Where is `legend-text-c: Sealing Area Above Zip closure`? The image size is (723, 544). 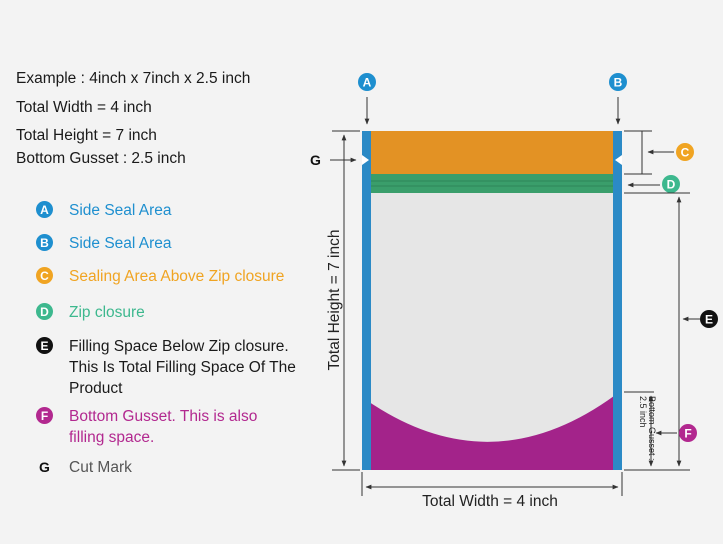
legend-text-c: Sealing Area Above Zip closure is located at coordinates (177, 276).